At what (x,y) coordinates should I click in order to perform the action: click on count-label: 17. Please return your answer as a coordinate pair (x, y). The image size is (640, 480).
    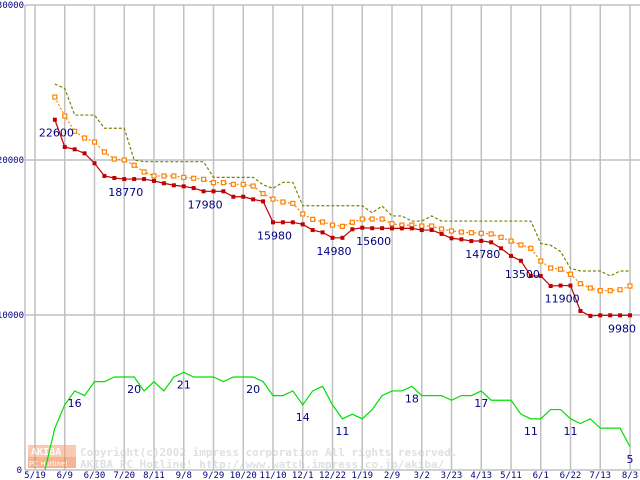
    Looking at the image, I should click on (481, 403).